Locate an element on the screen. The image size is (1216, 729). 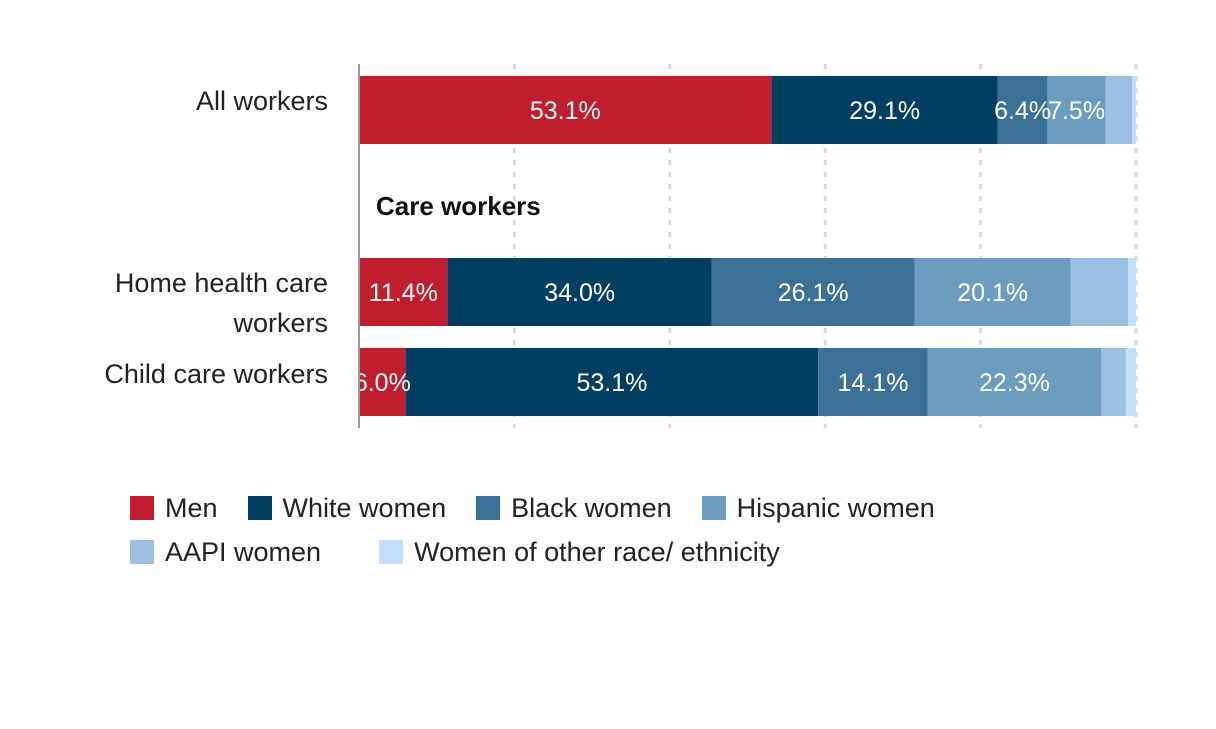
legend-label: Women of other race/ ethnicity is located at coordinates (597, 551).